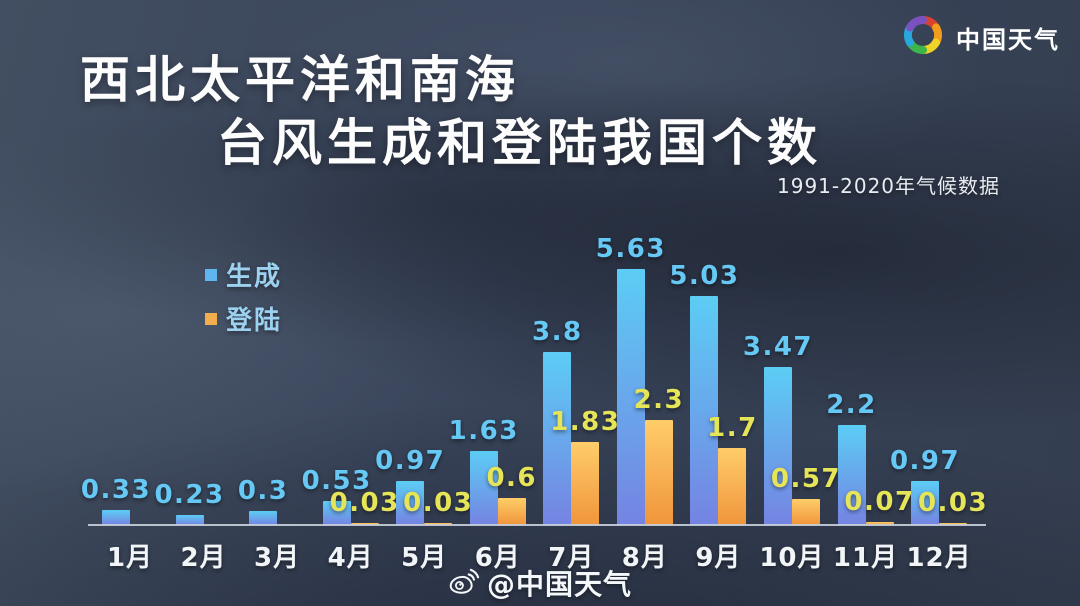 This screenshot has height=606, width=1080. I want to click on generated-bar-7月, so click(557, 438).